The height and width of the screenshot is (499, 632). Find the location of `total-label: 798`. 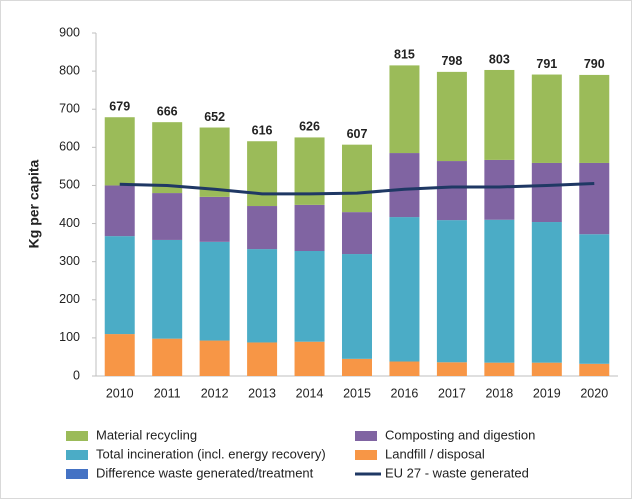

total-label: 798 is located at coordinates (451, 61).